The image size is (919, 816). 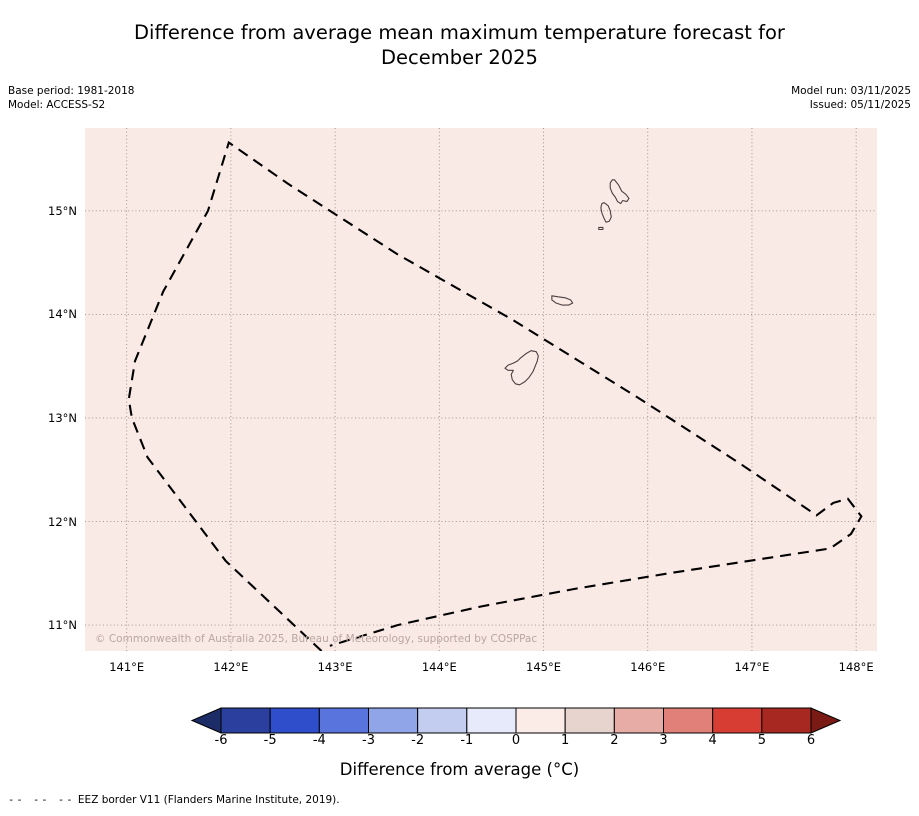 What do you see at coordinates (543, 667) in the screenshot?
I see `x-tick-label: 145°E` at bounding box center [543, 667].